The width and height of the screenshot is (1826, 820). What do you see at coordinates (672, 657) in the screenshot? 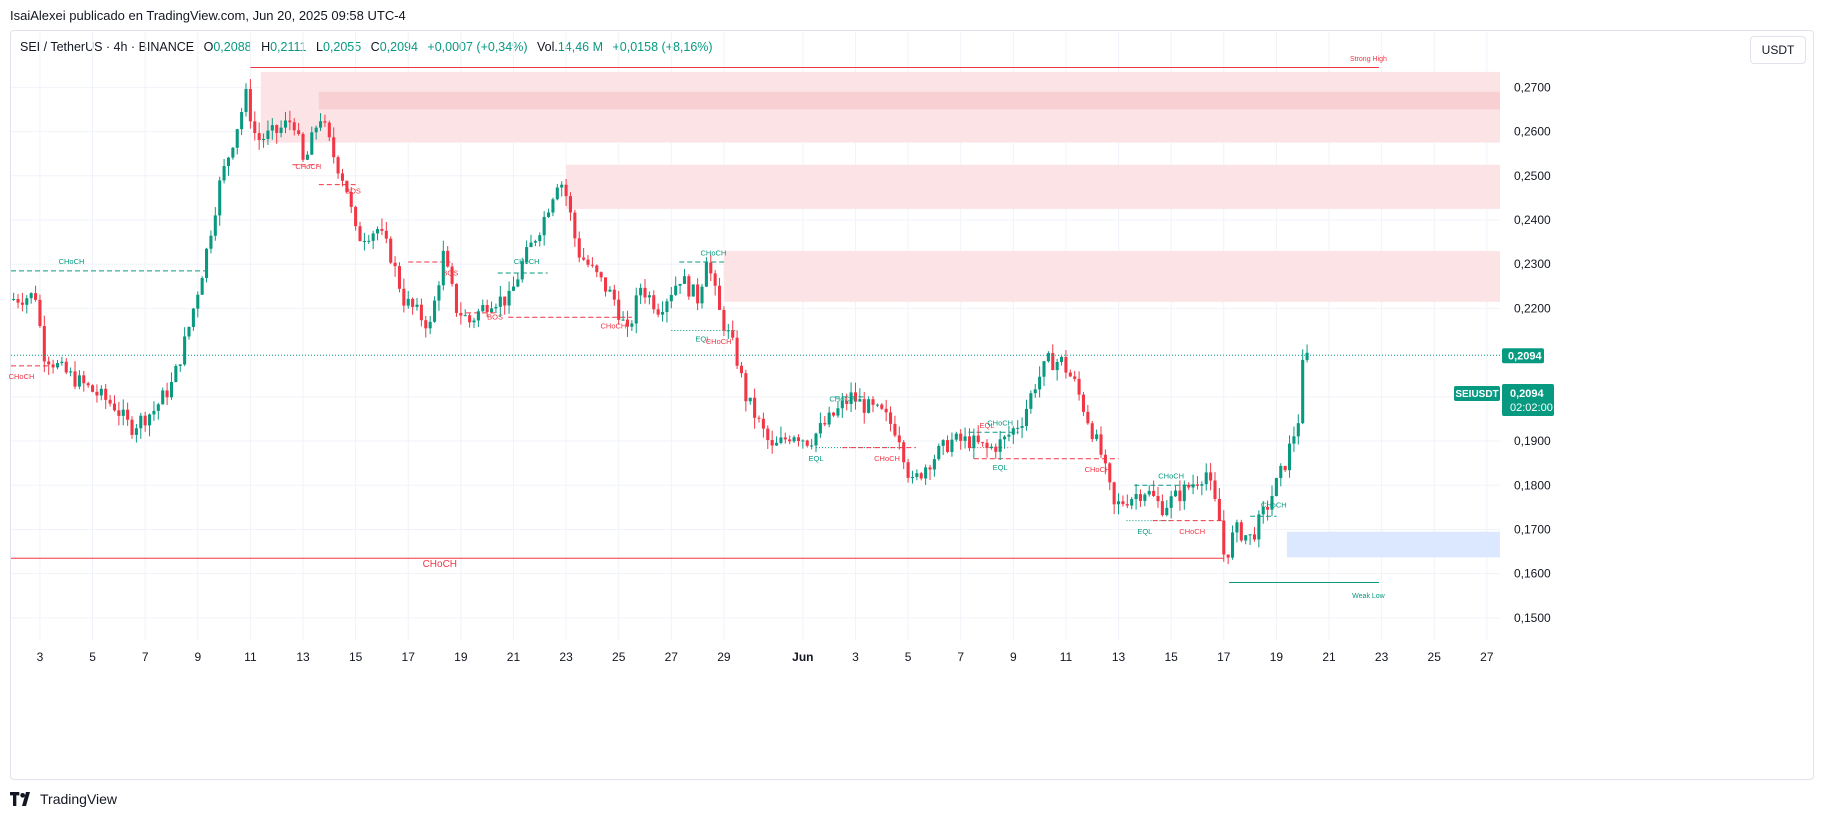
I see `x-tick-label: 27` at bounding box center [672, 657].